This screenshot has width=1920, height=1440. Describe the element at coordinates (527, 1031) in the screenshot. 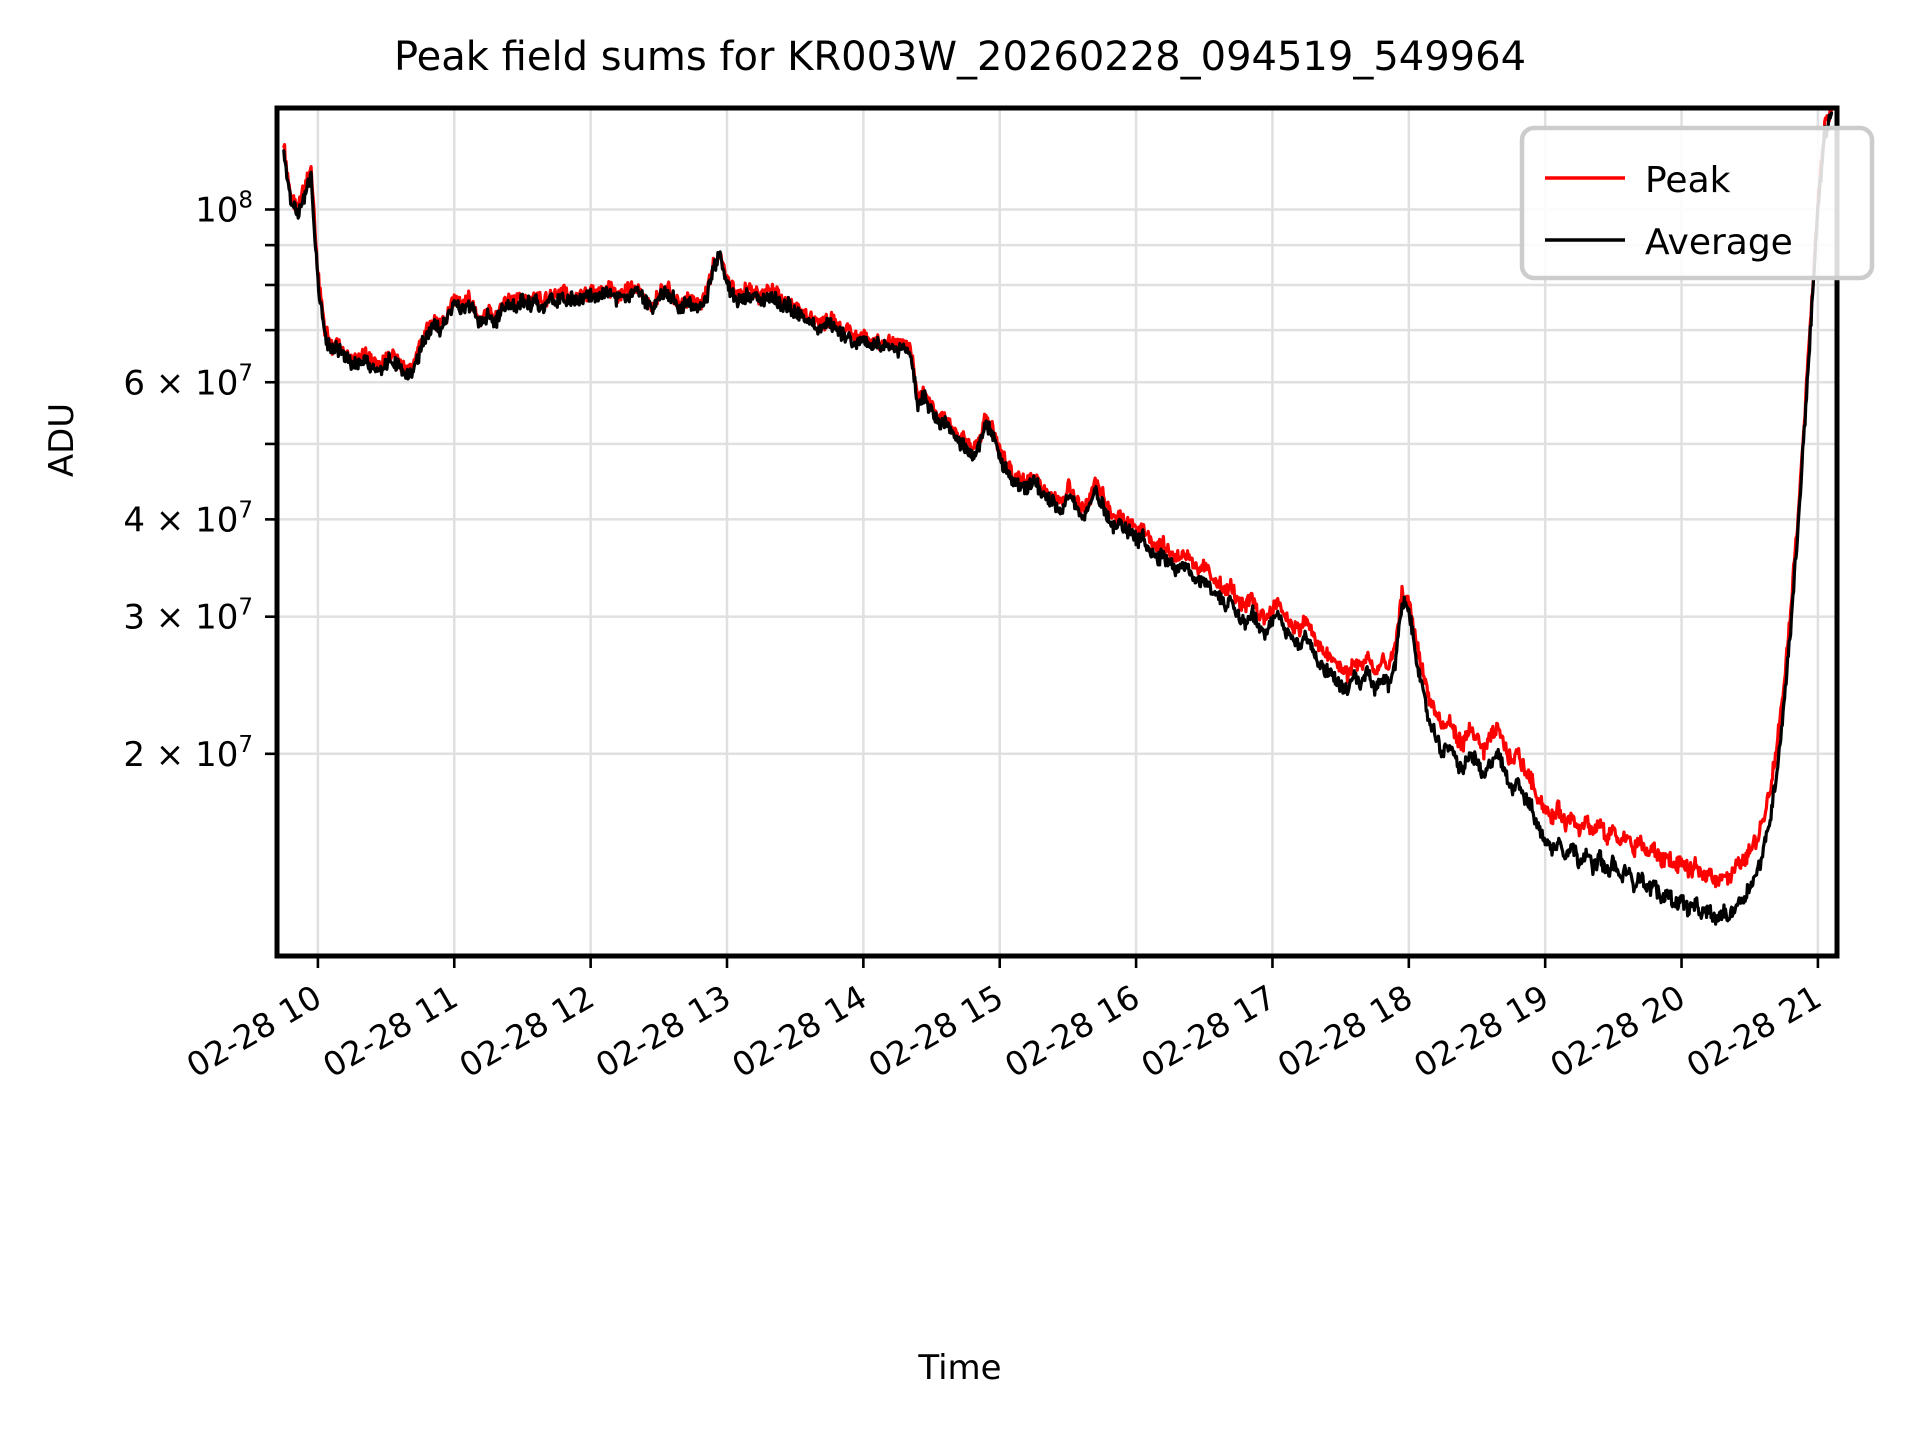

I see `x-tick-label: 02-28 12` at that location.